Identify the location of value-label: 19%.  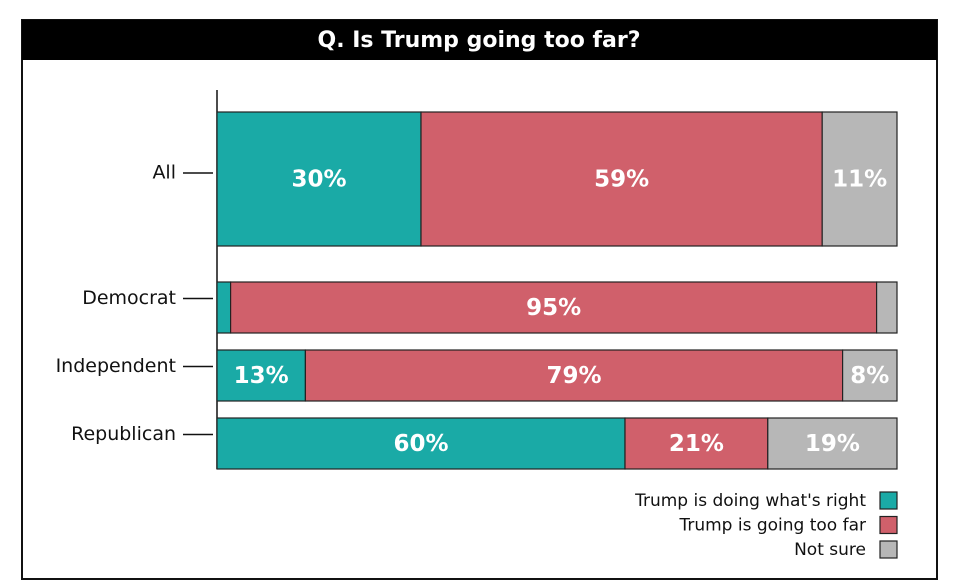
(832, 444).